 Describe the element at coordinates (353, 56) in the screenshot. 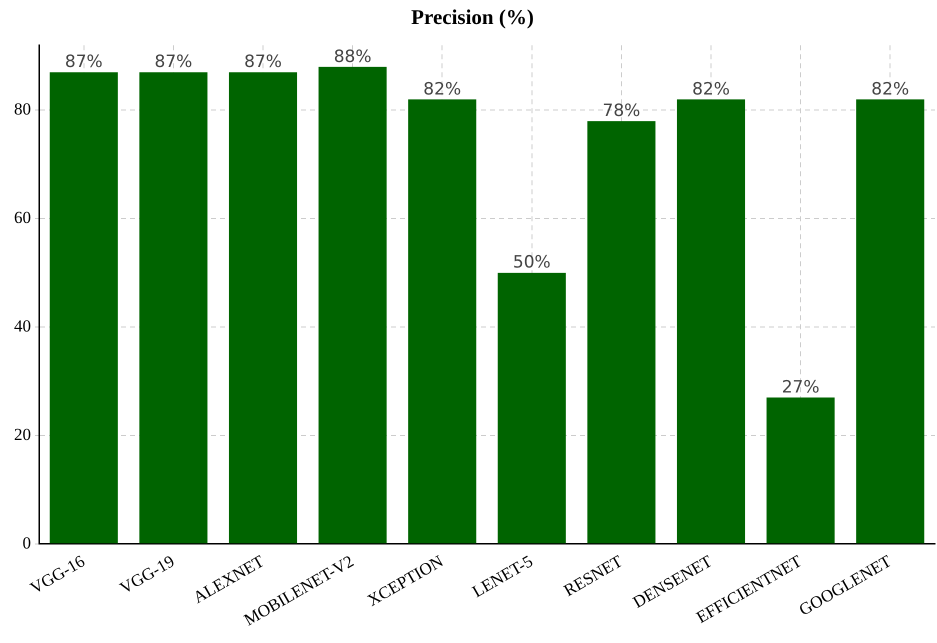

I see `data-label: 88%` at that location.